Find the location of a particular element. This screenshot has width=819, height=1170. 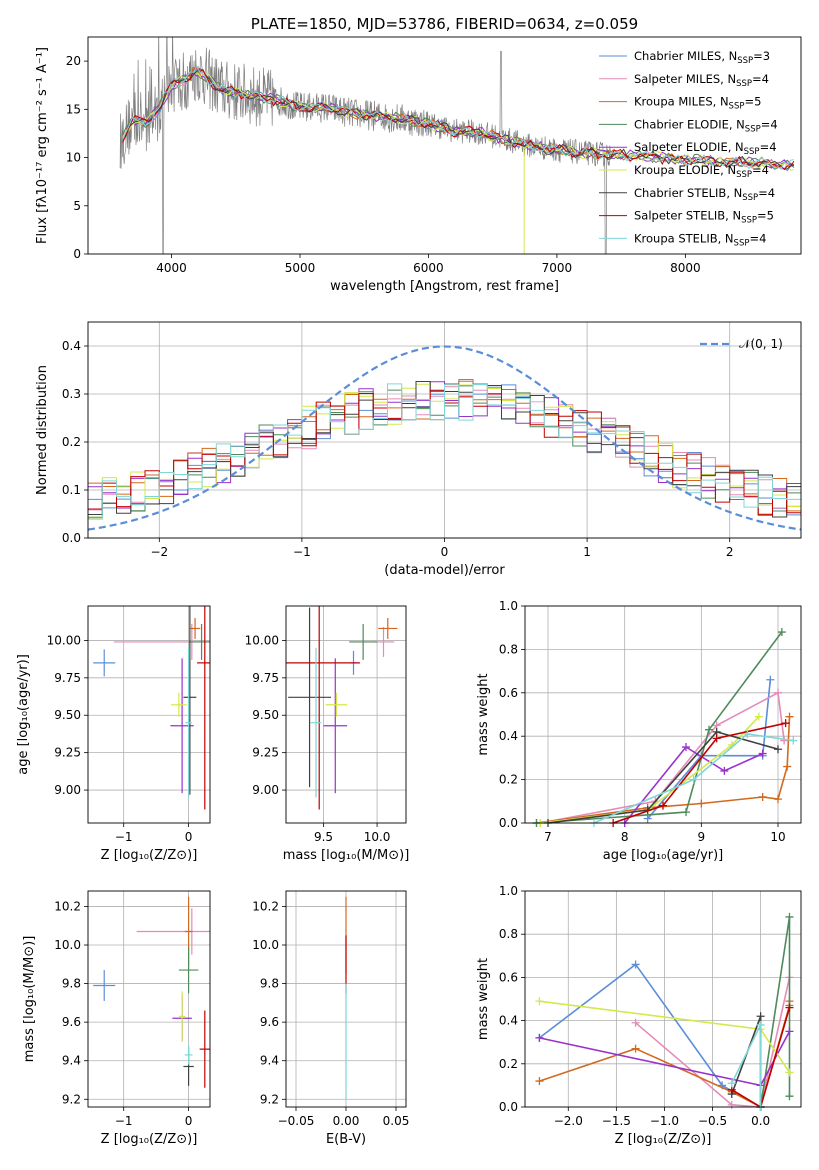

x-tick-label: −2 is located at coordinates (159, 552).